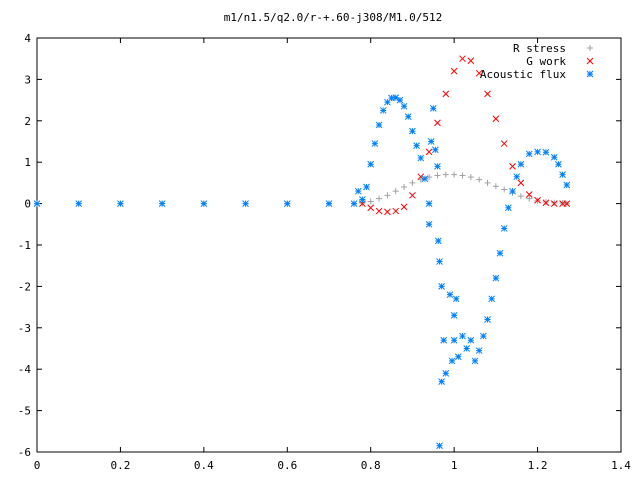 Image resolution: width=640 pixels, height=480 pixels. What do you see at coordinates (546, 61) in the screenshot?
I see `legend-label: G work` at bounding box center [546, 61].